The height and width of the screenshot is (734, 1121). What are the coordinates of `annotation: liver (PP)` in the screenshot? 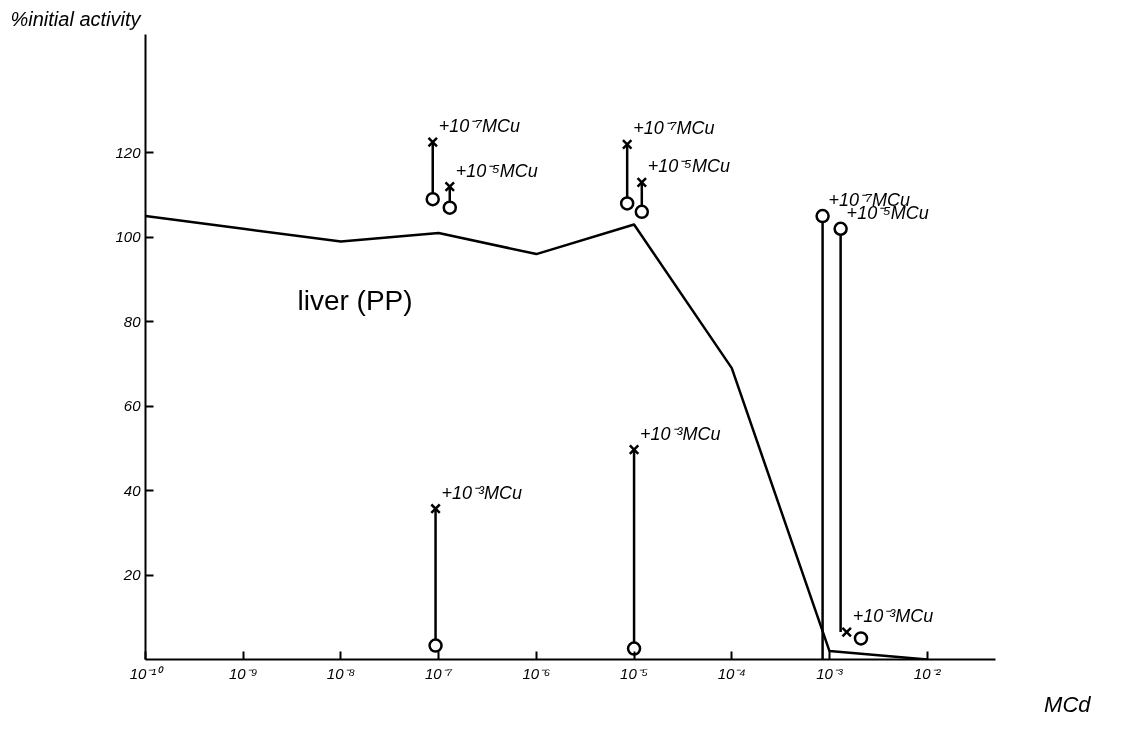 It's located at (355, 300).